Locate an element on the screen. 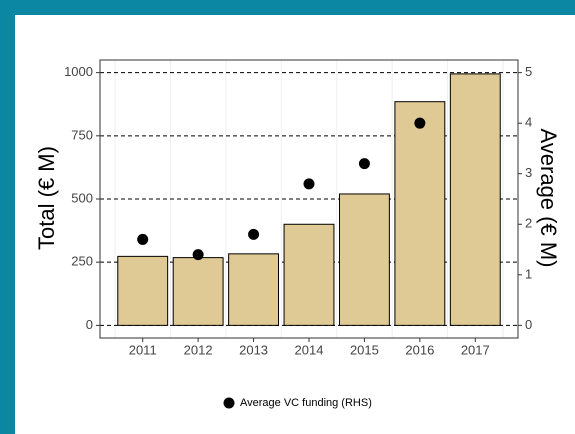  y-axis-label: Total (€ M) is located at coordinates (46, 198).